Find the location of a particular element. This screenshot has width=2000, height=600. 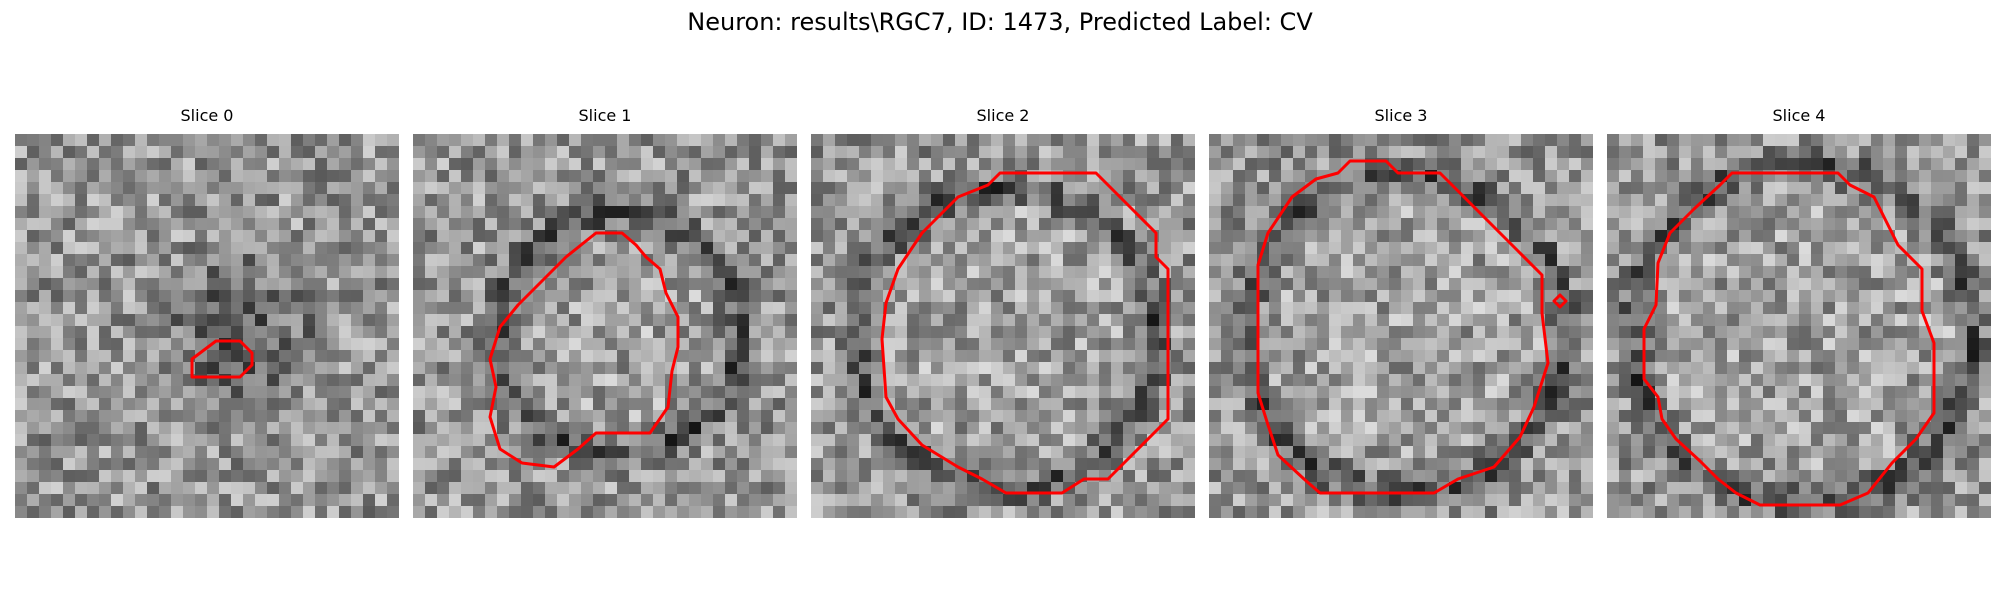

segmentation-contour-small is located at coordinates (1560, 301).